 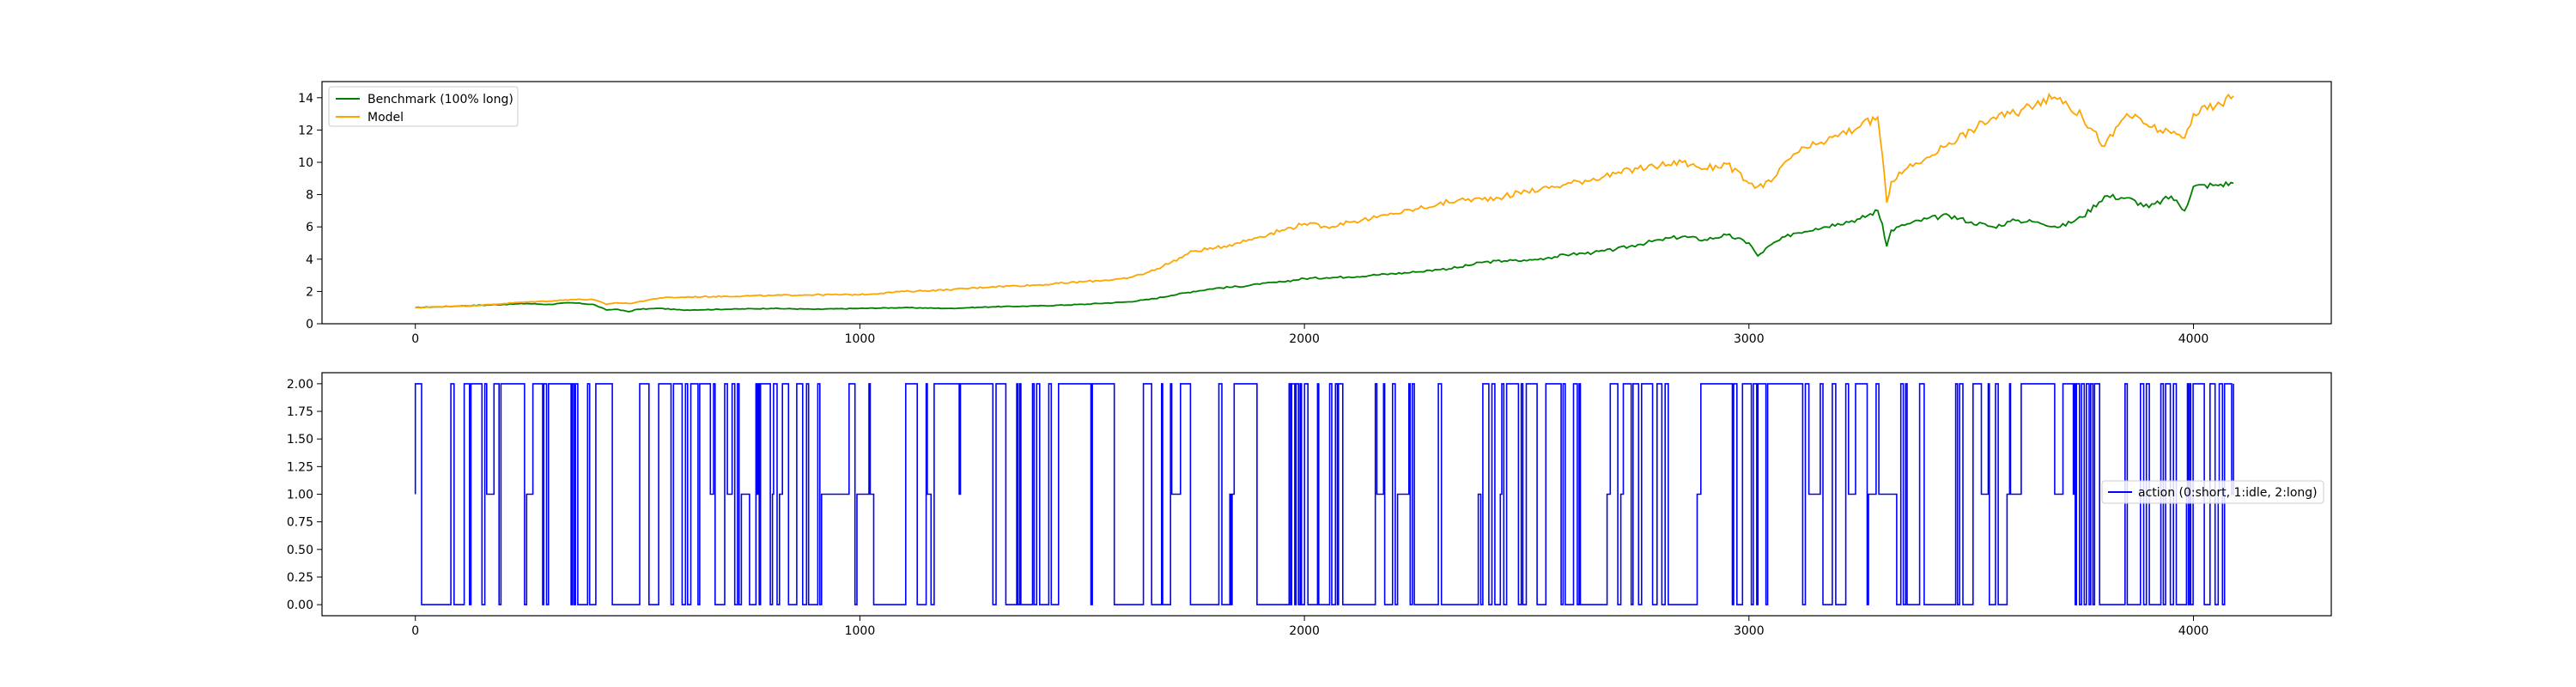 I want to click on top-y-tick-label: 2, so click(x=310, y=292).